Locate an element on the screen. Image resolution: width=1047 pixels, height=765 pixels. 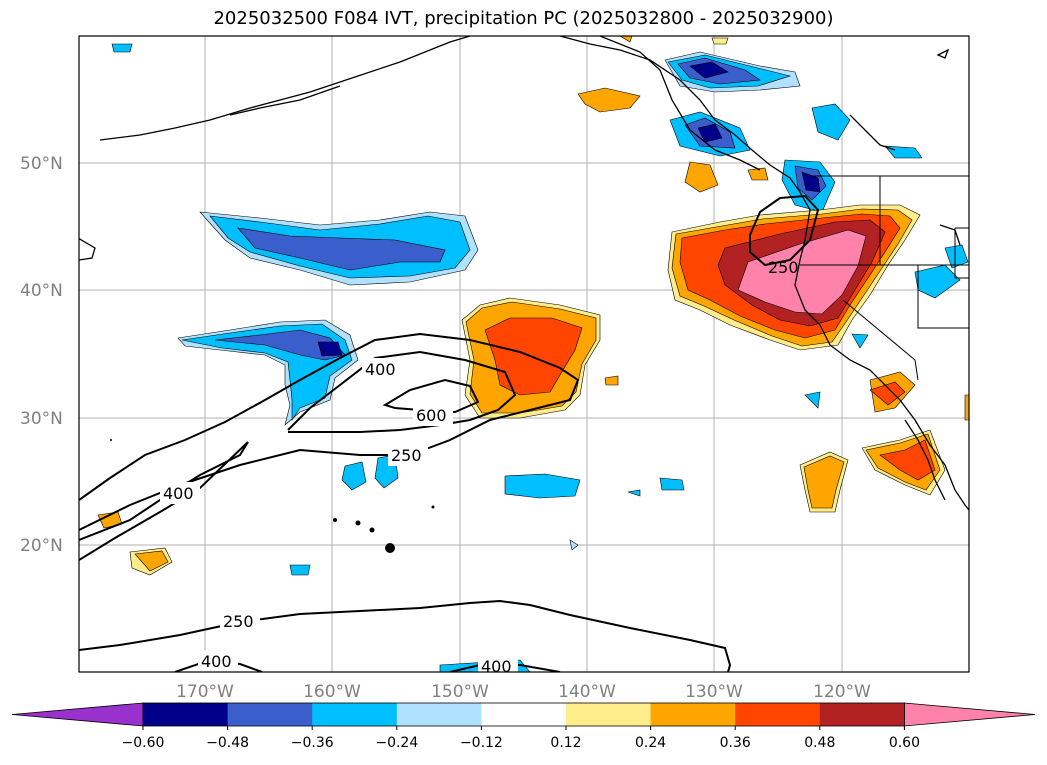
borders is located at coordinates (884, 278).